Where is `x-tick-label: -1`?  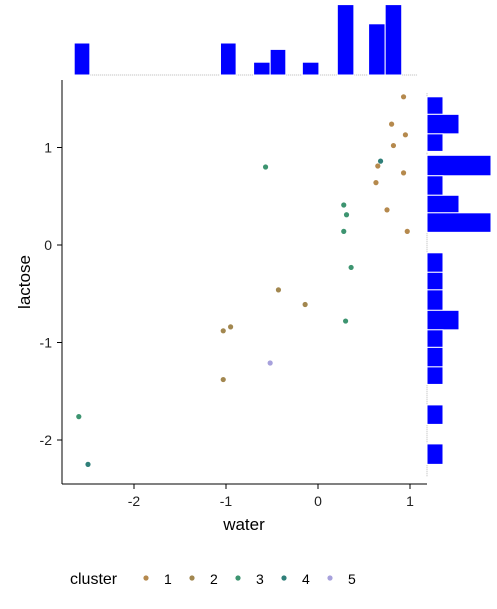 x-tick-label: -1 is located at coordinates (226, 501).